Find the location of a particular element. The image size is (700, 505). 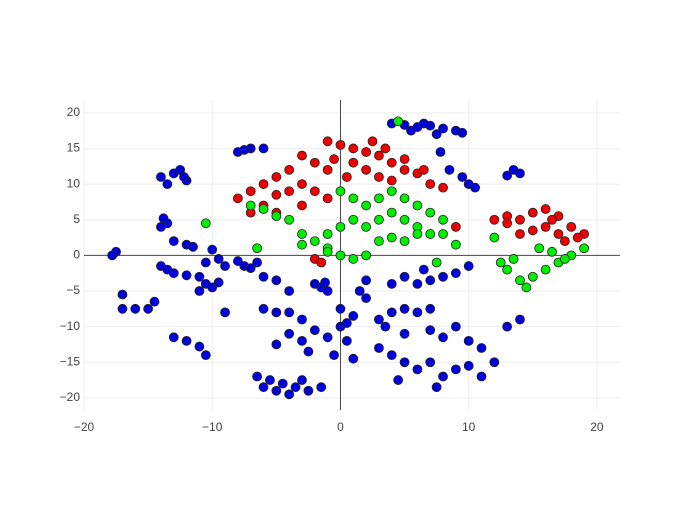

y-tick-label: 5 is located at coordinates (76, 219).